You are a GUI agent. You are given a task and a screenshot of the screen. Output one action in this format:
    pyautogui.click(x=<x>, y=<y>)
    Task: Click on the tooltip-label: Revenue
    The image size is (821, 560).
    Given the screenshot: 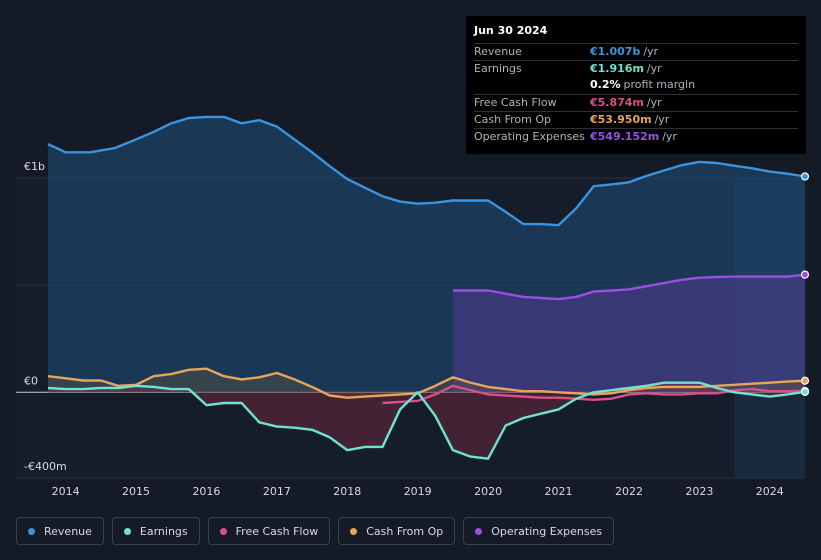 What is the action you would take?
    pyautogui.click(x=498, y=51)
    